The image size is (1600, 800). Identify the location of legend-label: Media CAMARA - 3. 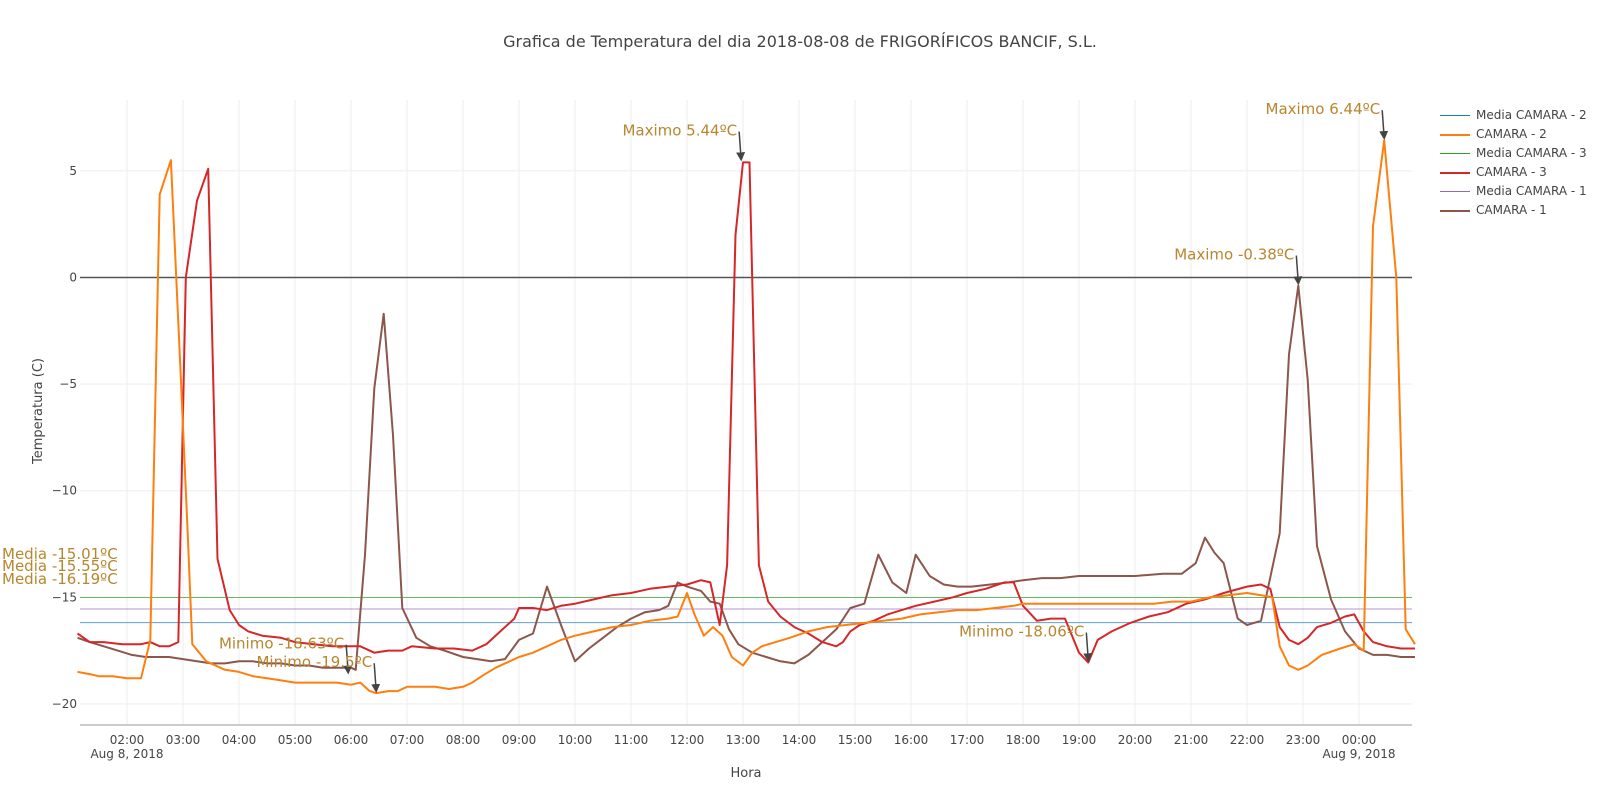
(1531, 153).